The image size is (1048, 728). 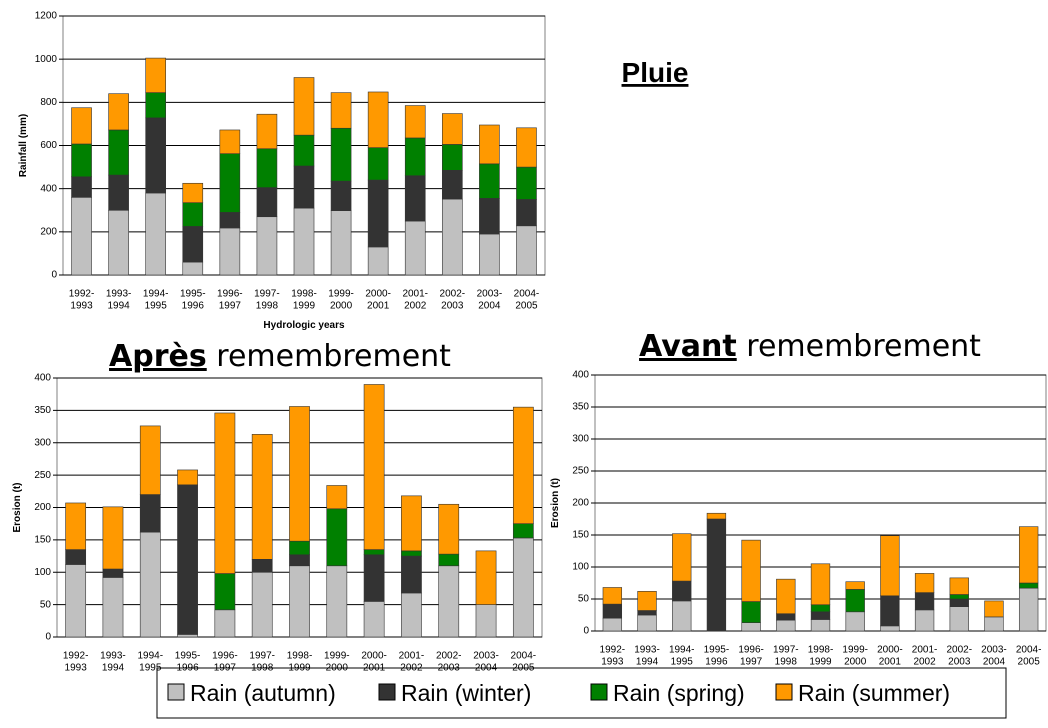 I want to click on legend-label: Rain (winter), so click(x=466, y=693).